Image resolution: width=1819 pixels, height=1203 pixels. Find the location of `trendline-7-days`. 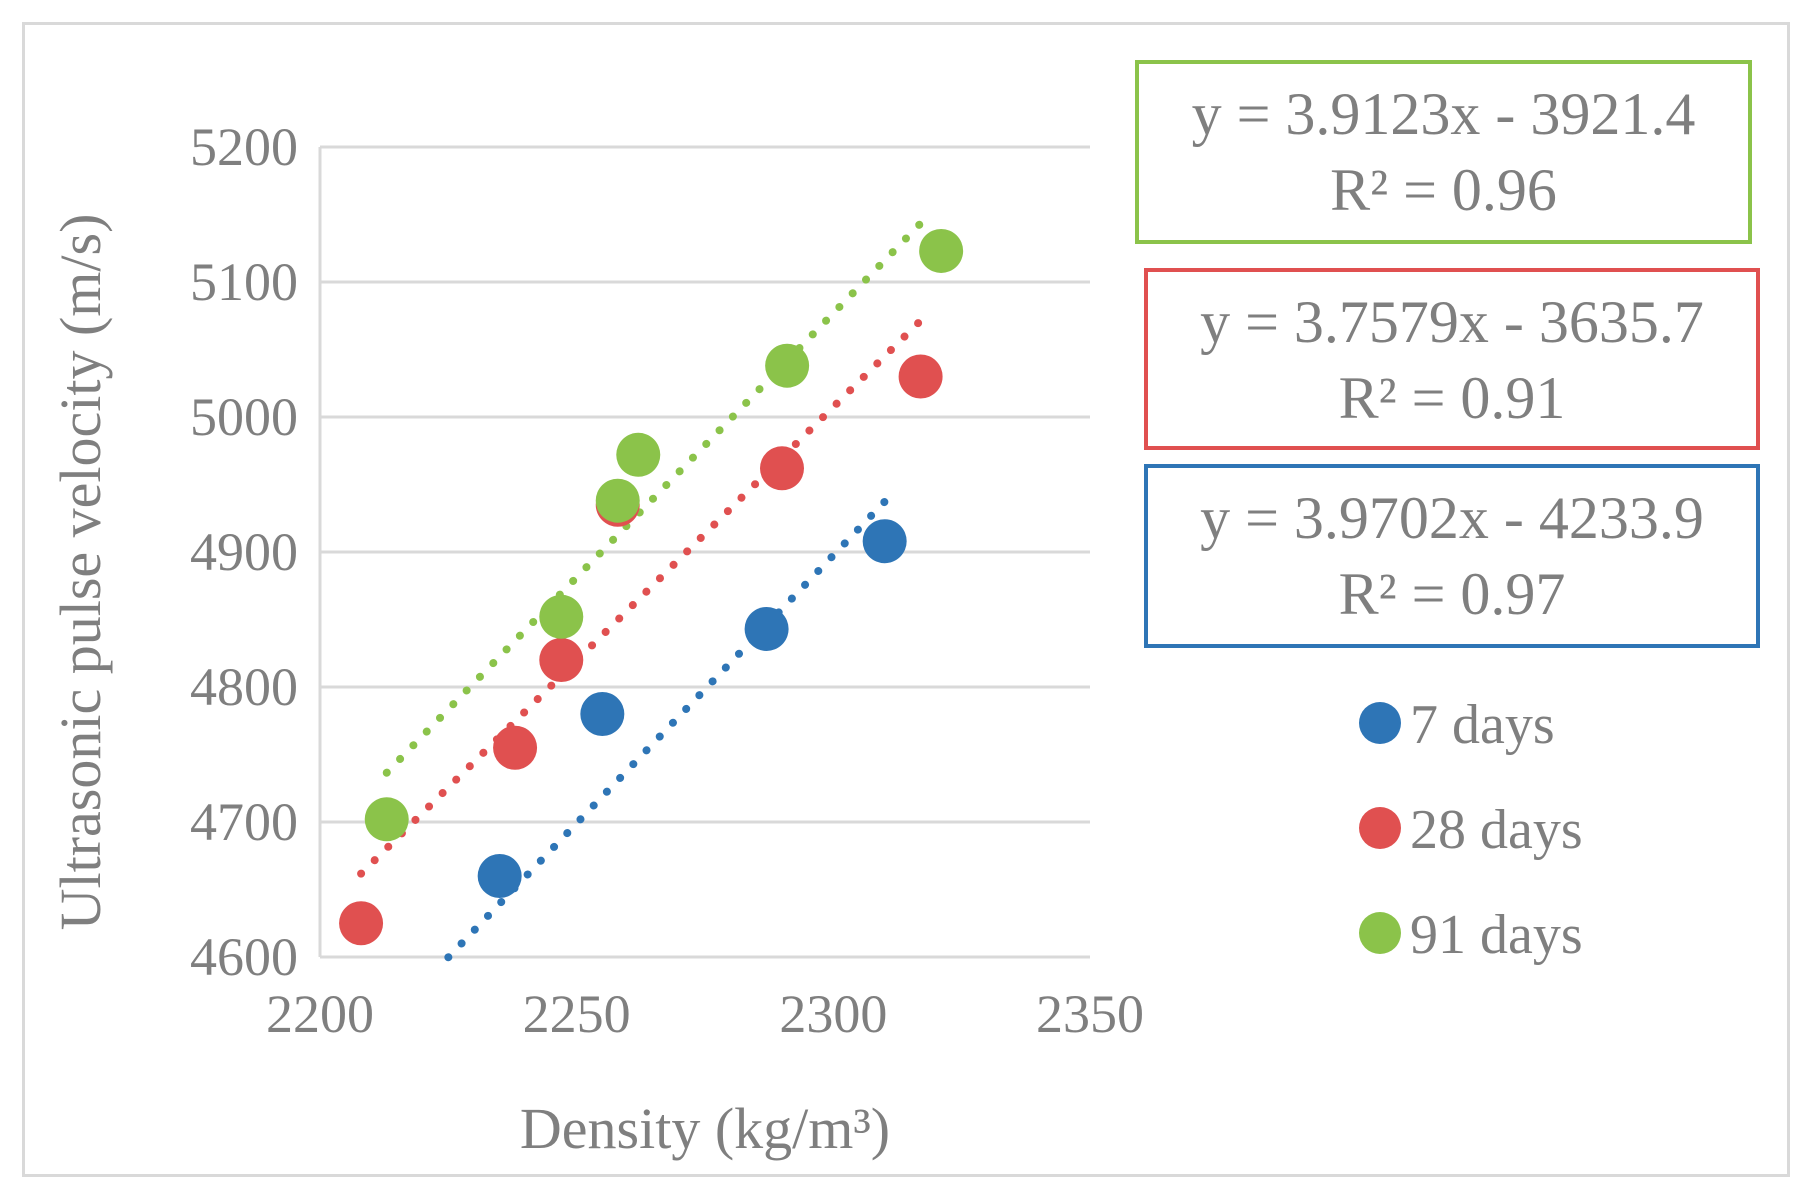

trendline-7-days is located at coordinates (669, 727).